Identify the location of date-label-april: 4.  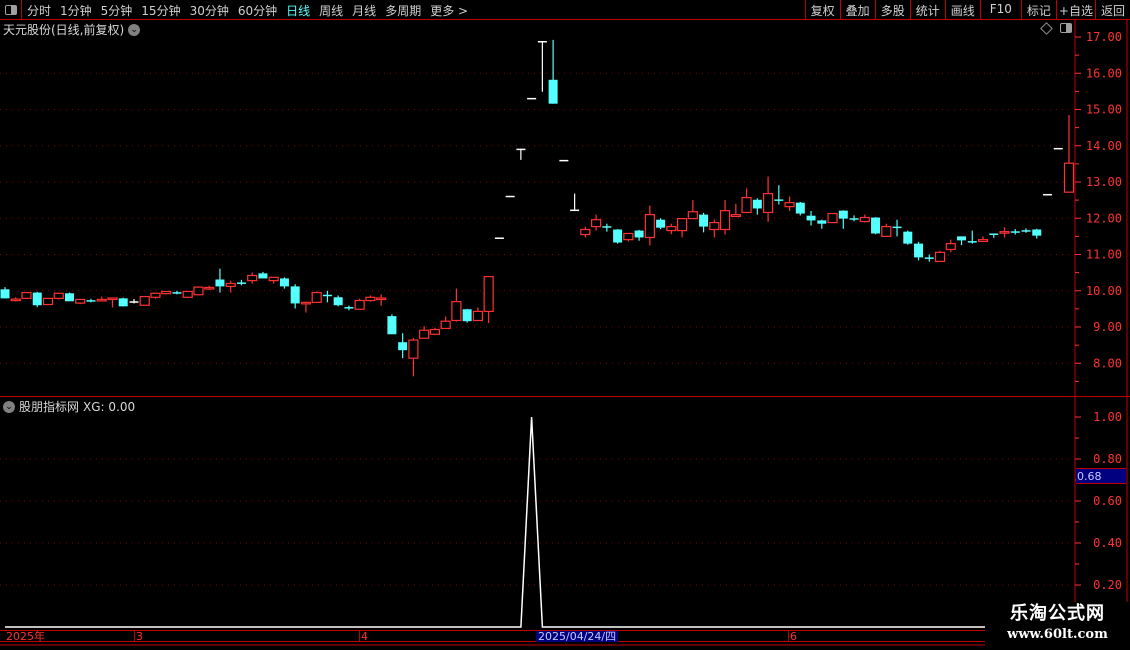
(363, 636).